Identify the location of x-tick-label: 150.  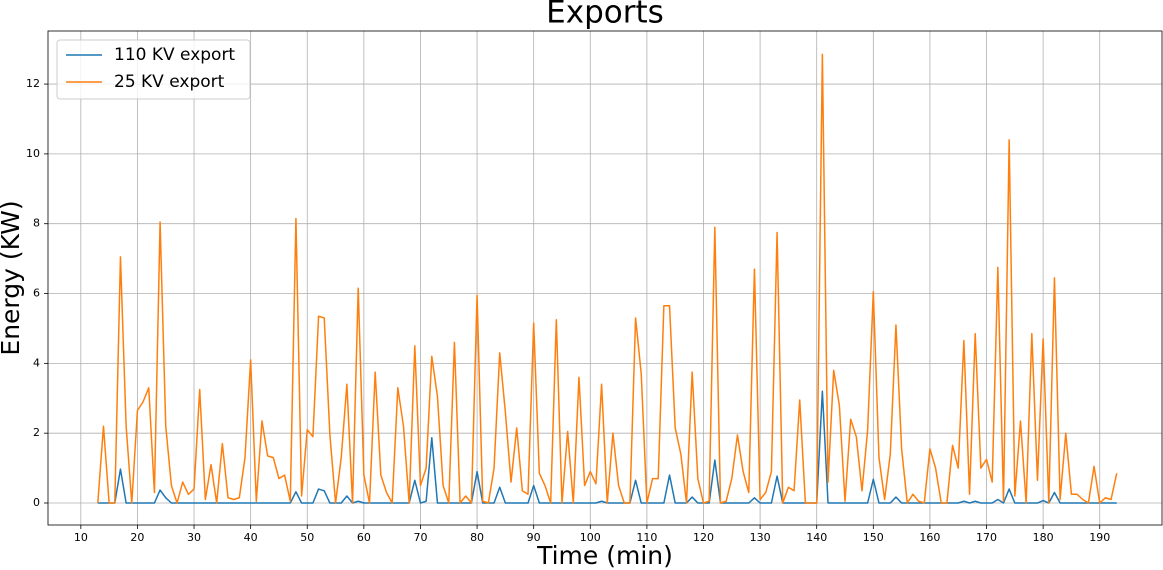
(873, 537).